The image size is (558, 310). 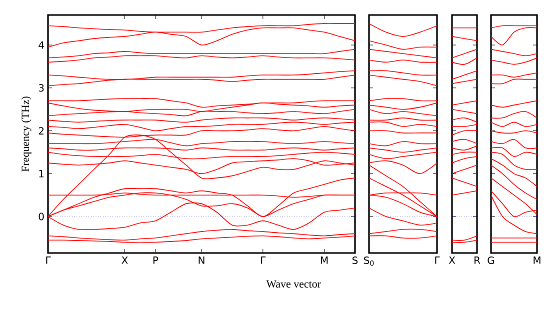 I want to click on y-tick-label: 1, so click(x=41, y=174).